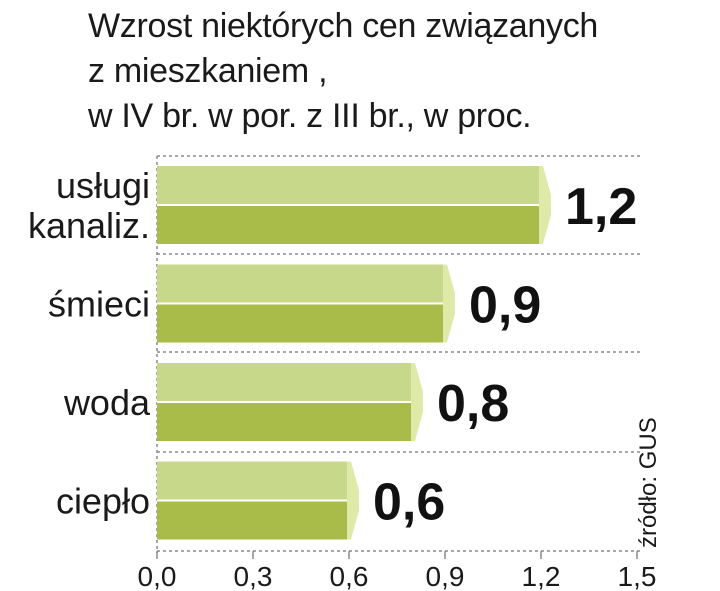 This screenshot has height=591, width=720. I want to click on x-tick-label: 1,5, so click(637, 576).